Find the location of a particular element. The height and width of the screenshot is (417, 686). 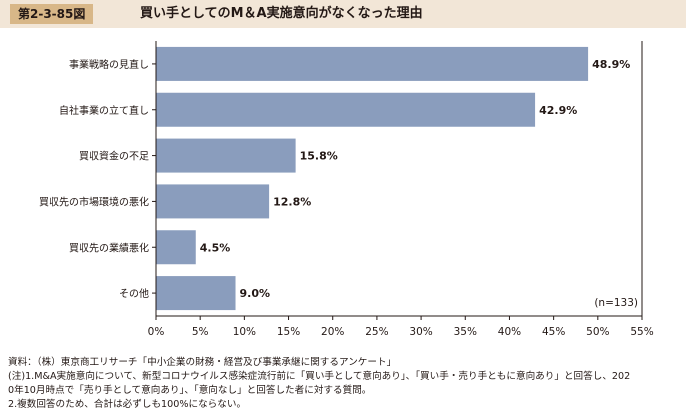

figure-title: 買い手としてのM＆A実施意向がなくなった理由 is located at coordinates (281, 13).